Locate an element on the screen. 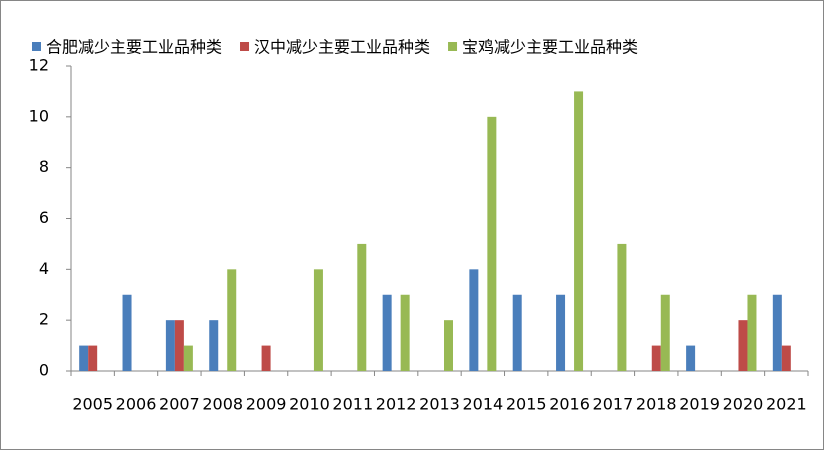 Image resolution: width=825 pixels, height=451 pixels. x-tick-label: 2009 is located at coordinates (266, 404).